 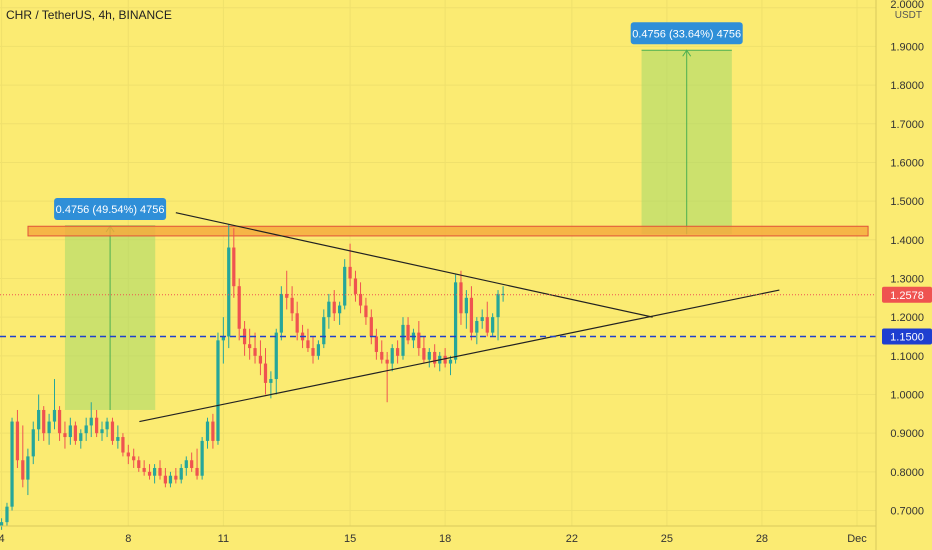 What do you see at coordinates (907, 163) in the screenshot?
I see `y-tick-label: 1.6000` at bounding box center [907, 163].